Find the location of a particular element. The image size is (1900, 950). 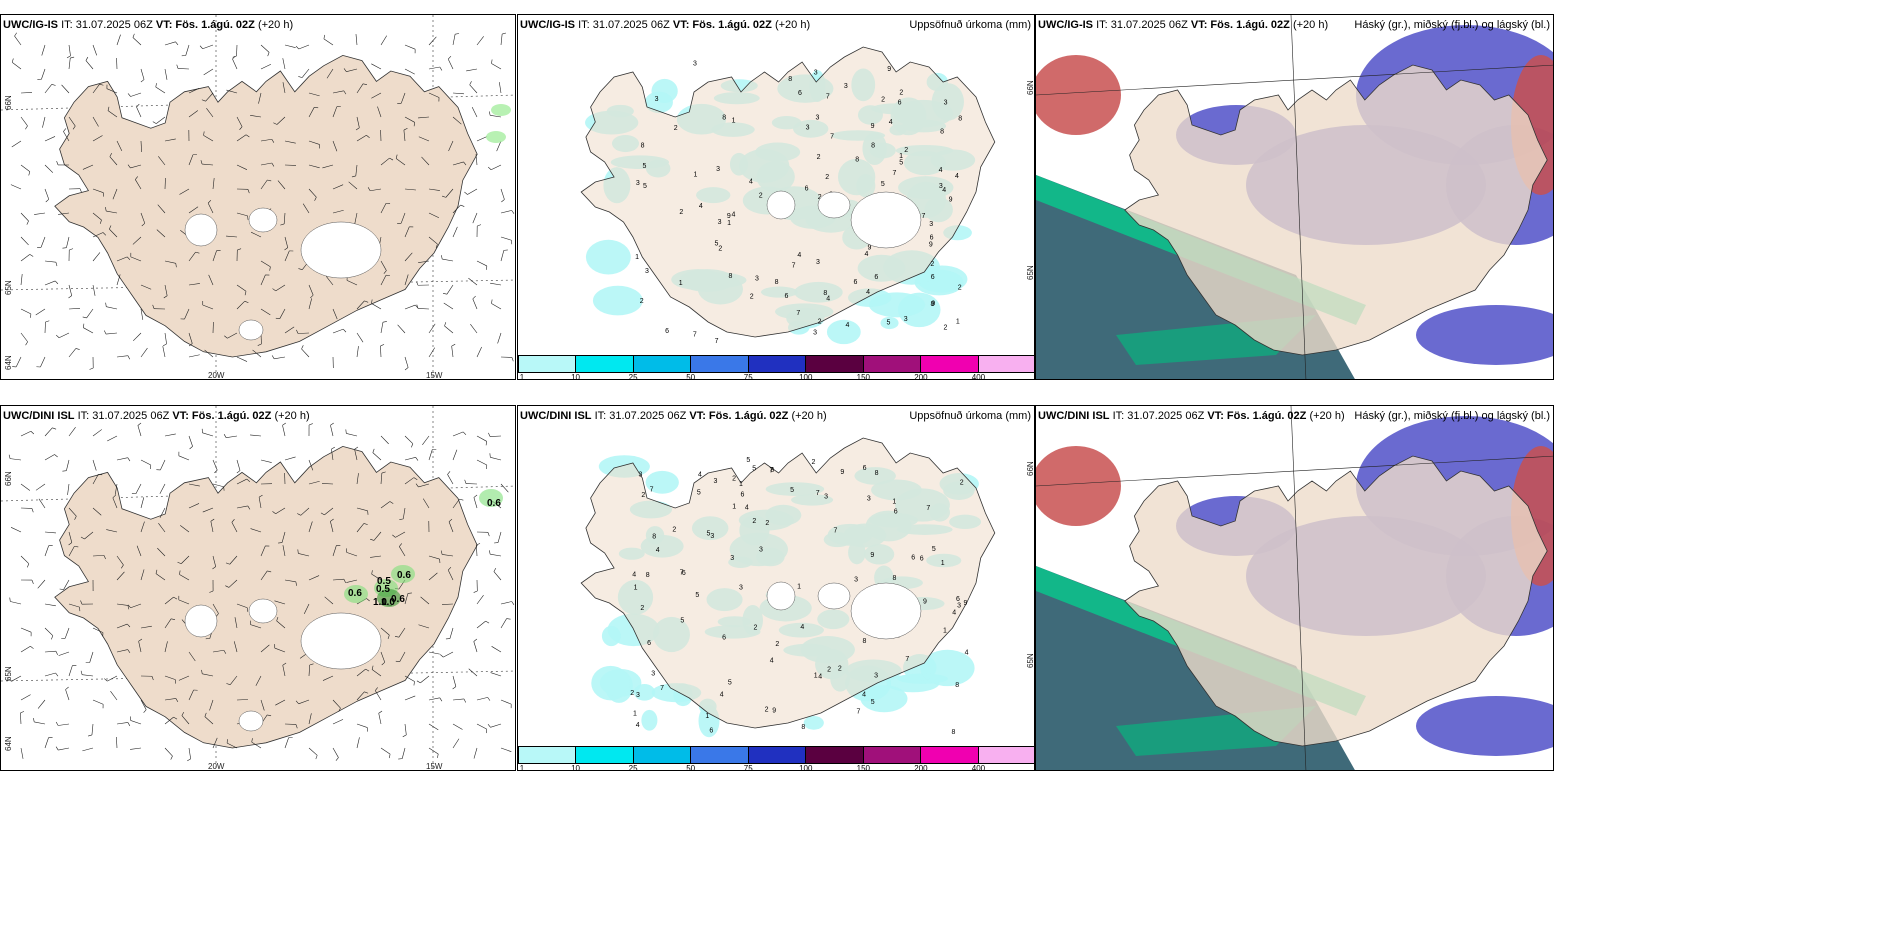

colorbar-tick: 50 is located at coordinates (691, 376).